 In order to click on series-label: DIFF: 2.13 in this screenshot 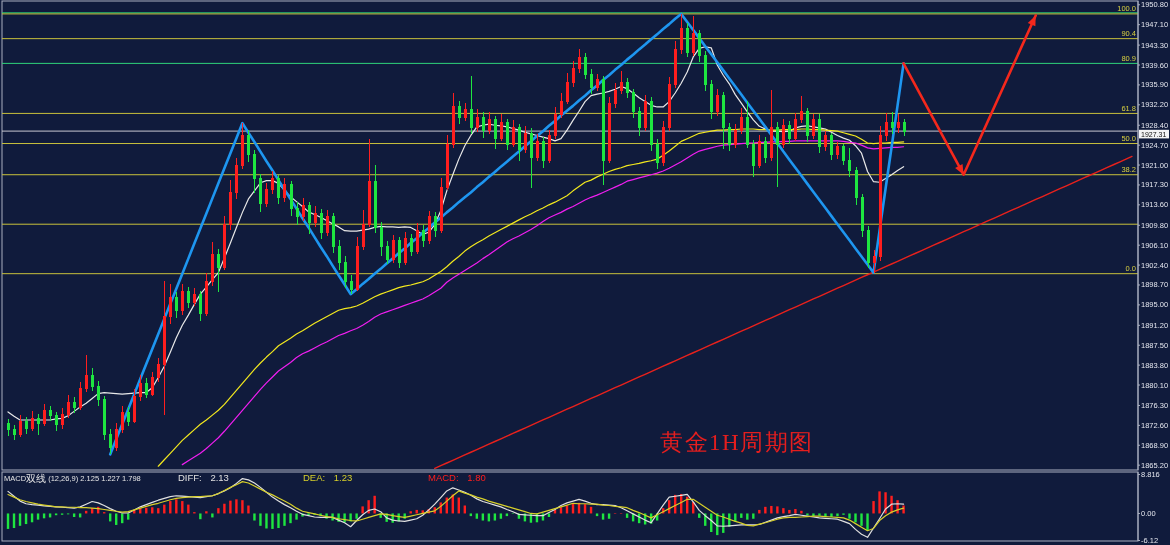, I will do `click(203, 477)`.